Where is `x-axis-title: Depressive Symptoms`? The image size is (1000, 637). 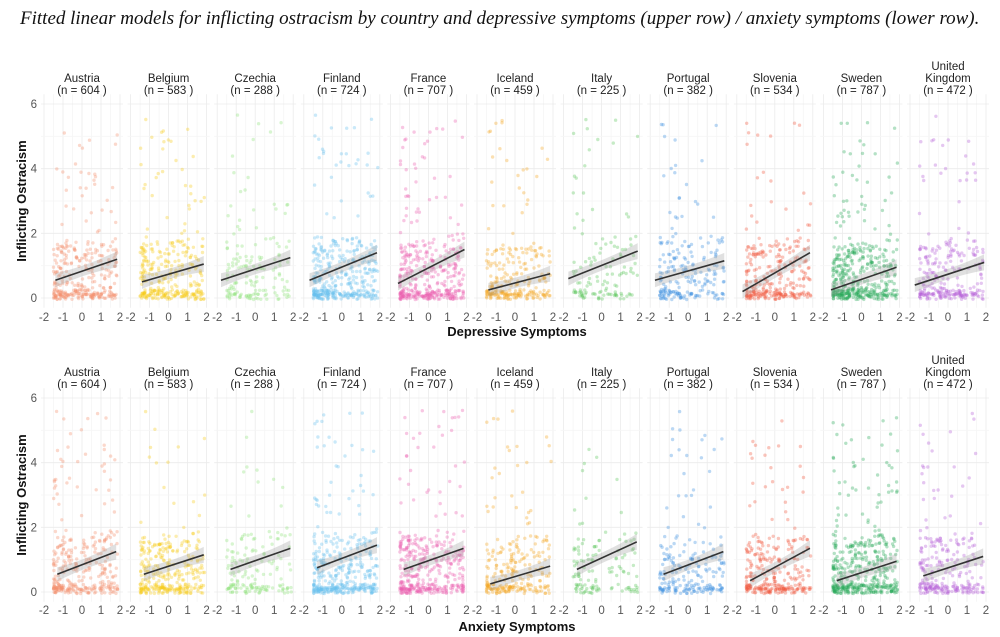 x-axis-title: Depressive Symptoms is located at coordinates (516, 331).